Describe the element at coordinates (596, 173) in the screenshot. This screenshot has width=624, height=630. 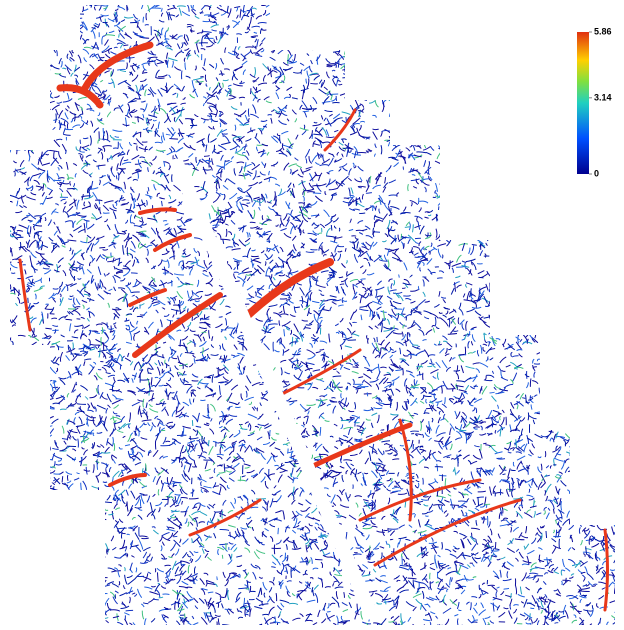
I see `colorbar-tick-label: 0` at that location.